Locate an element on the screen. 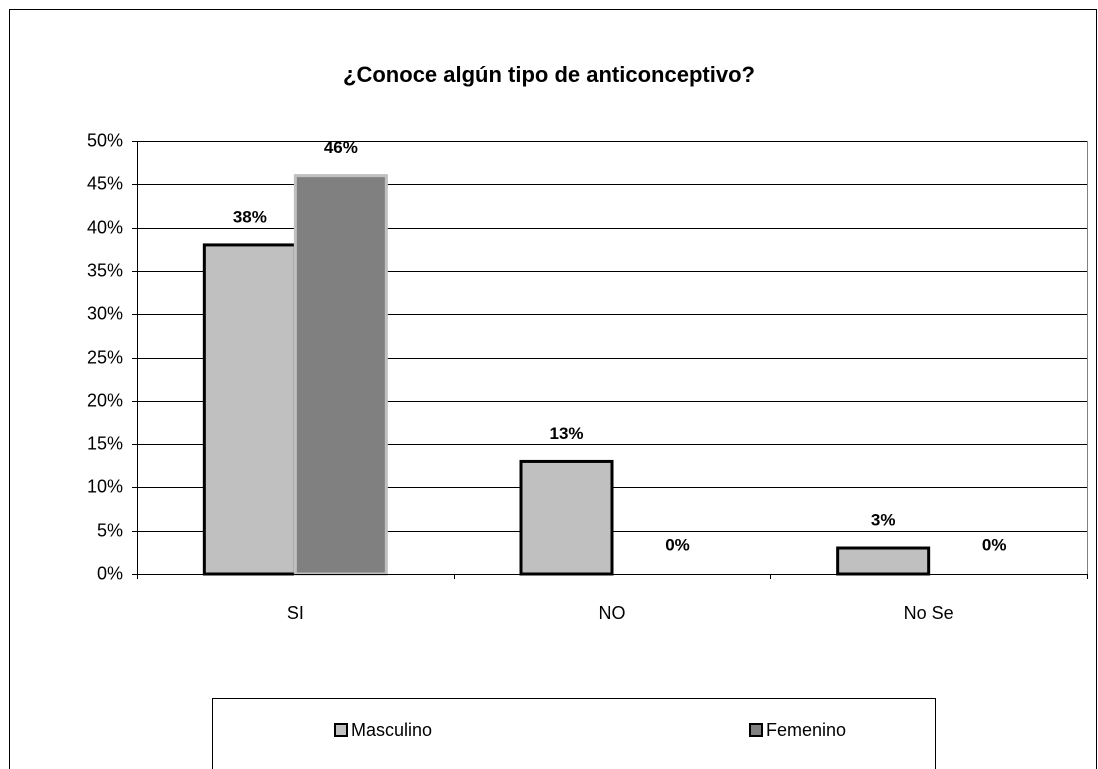 The height and width of the screenshot is (769, 1098). y-tick-label: 10% is located at coordinates (105, 486).